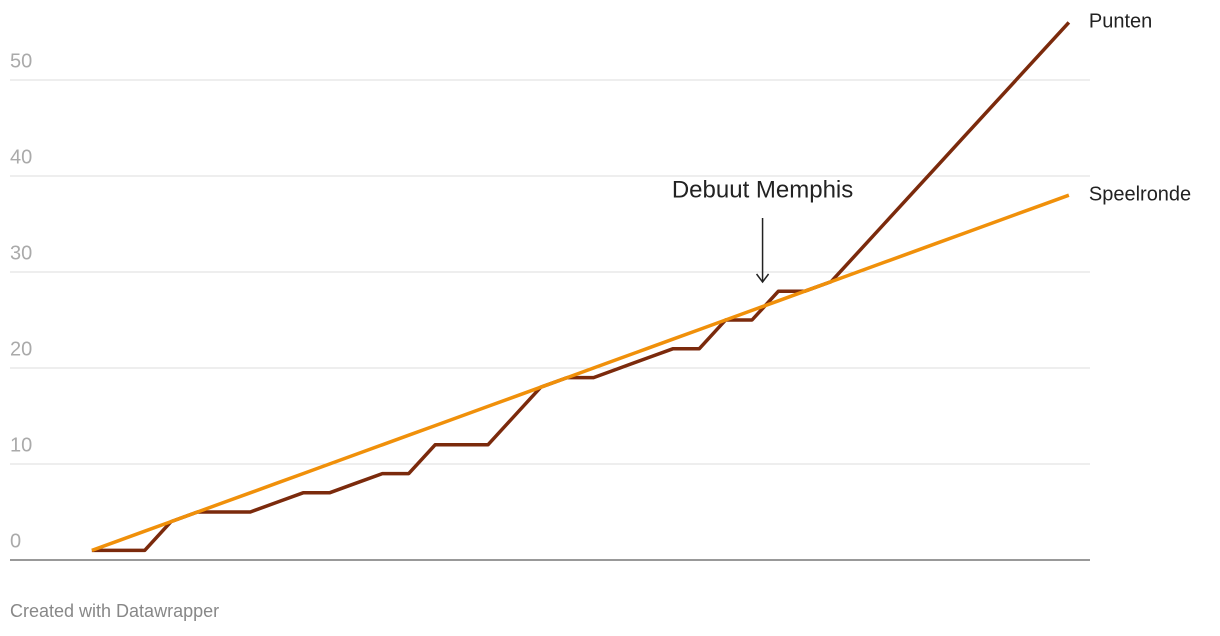 Image resolution: width=1220 pixels, height=636 pixels. Describe the element at coordinates (21, 253) in the screenshot. I see `y-tick-label: 30` at that location.